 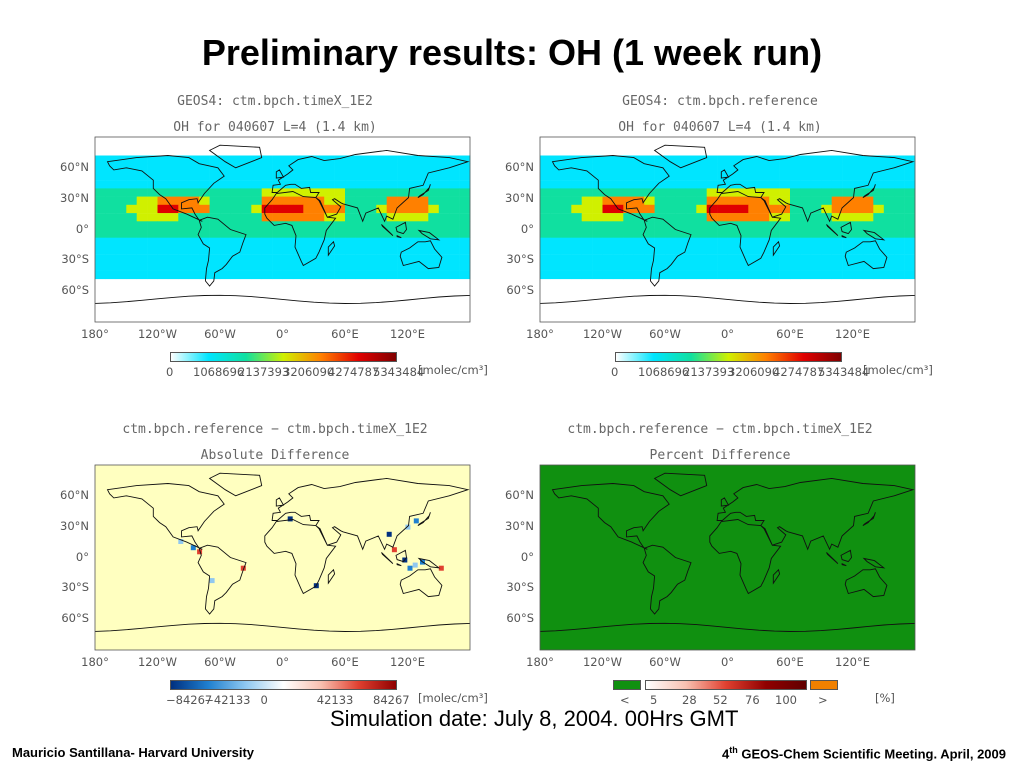 What do you see at coordinates (189, 700) in the screenshot?
I see `colorbar-tick-label: −84267` at bounding box center [189, 700].